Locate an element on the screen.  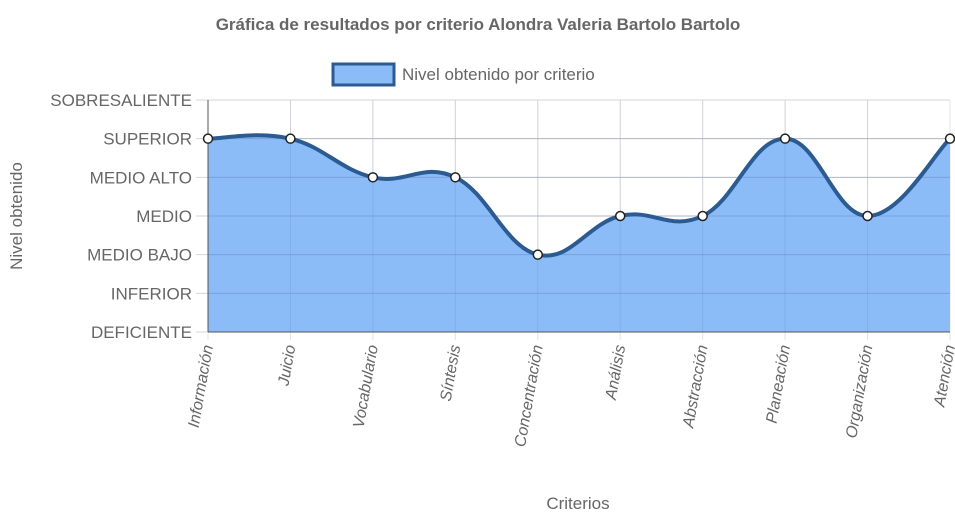
y-tick-label: MEDIO ALTO is located at coordinates (141, 177).